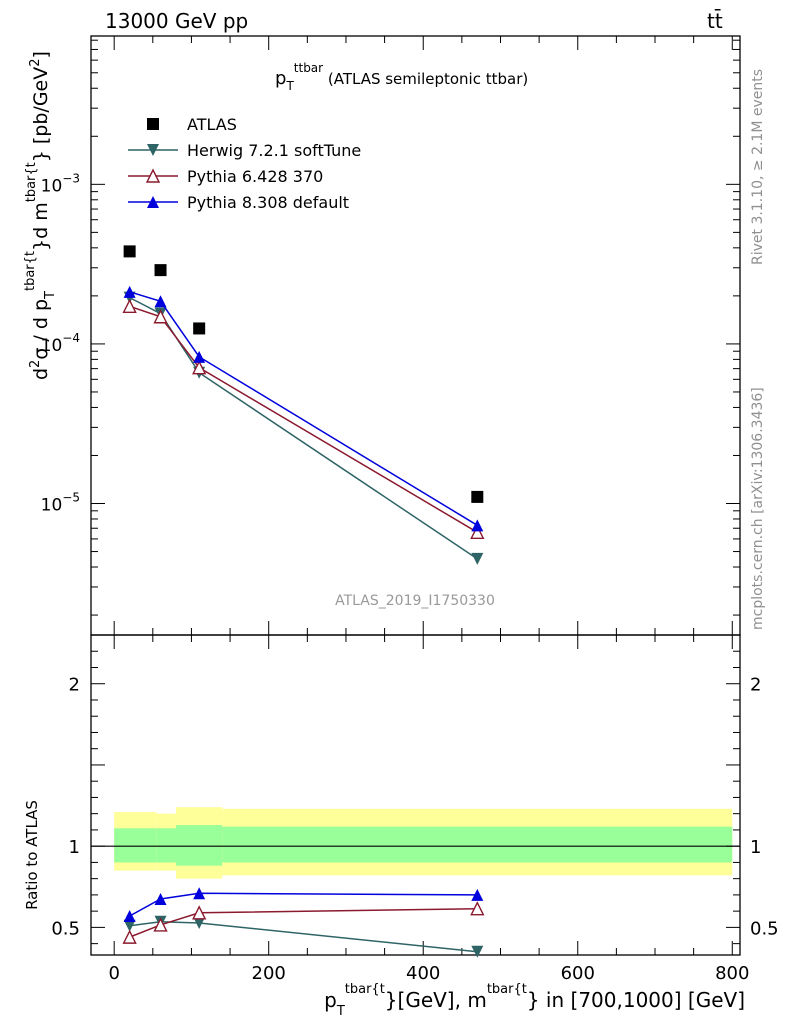 This screenshot has height=1028, width=786. What do you see at coordinates (60, 503) in the screenshot?
I see `main-y-tick-label-0: 10⁻⁵` at bounding box center [60, 503].